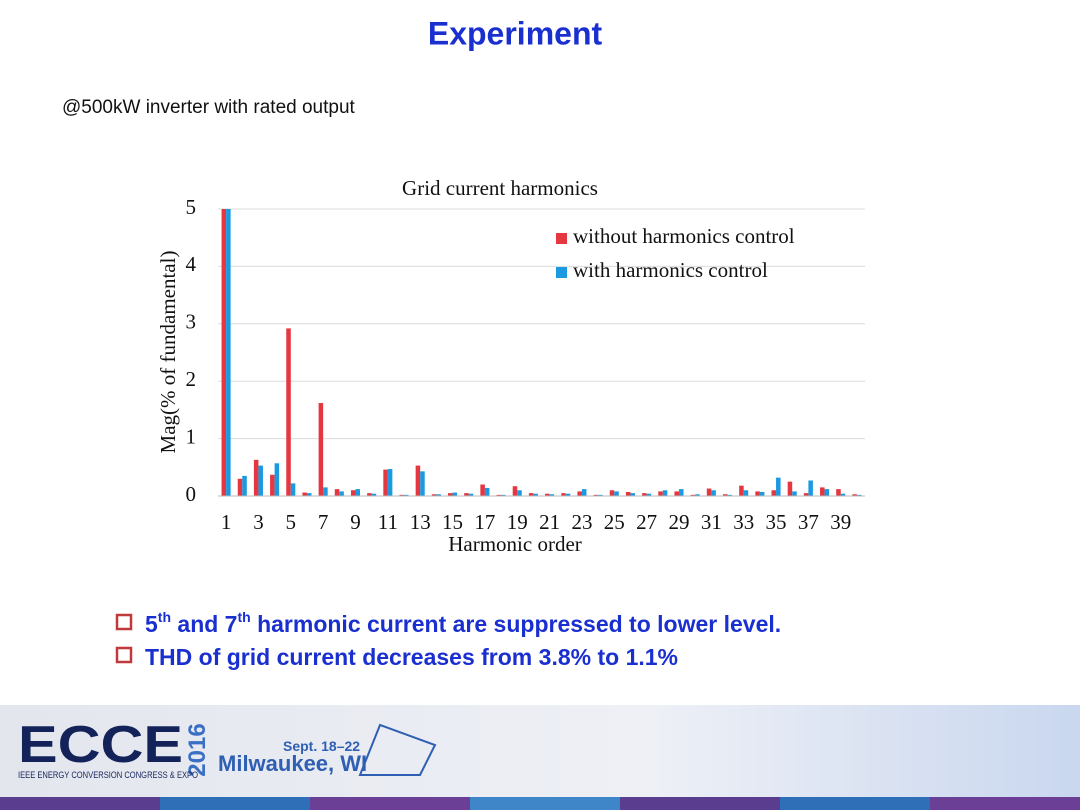 Image resolution: width=1080 pixels, height=810 pixels. I want to click on y-tick-label: 3, so click(191, 322).